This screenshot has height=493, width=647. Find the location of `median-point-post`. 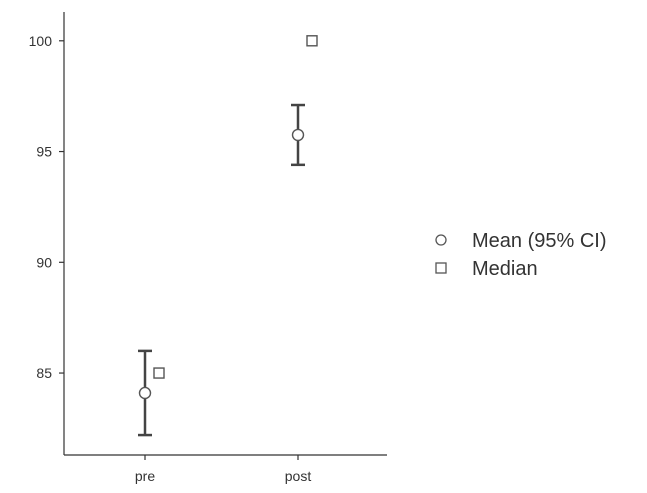

median-point-post is located at coordinates (312, 41).